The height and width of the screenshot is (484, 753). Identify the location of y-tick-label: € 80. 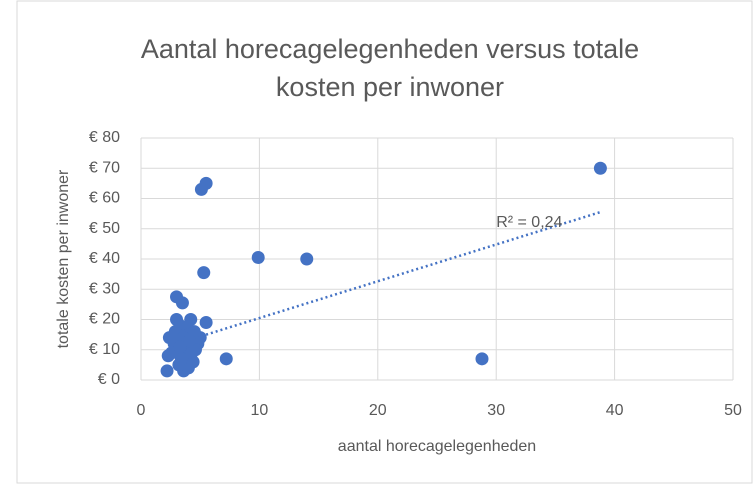
(104, 137).